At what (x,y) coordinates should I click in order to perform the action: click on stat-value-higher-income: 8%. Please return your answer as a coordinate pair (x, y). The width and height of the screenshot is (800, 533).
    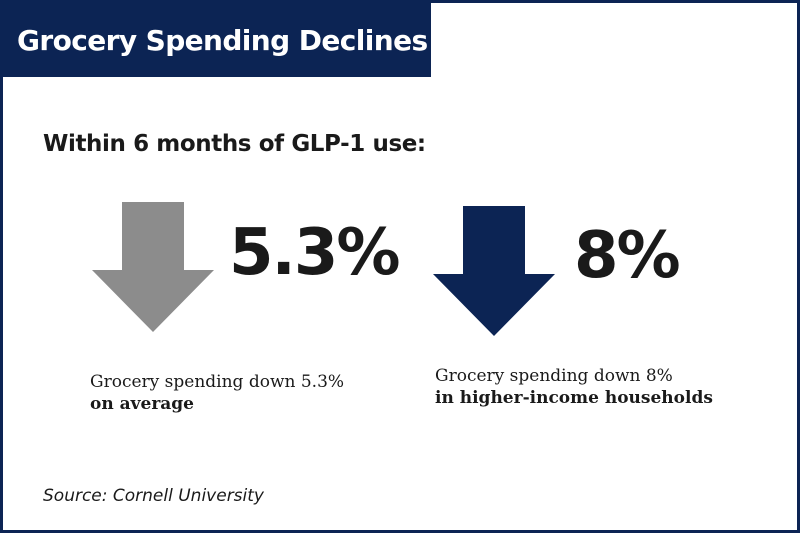
    Looking at the image, I should click on (627, 256).